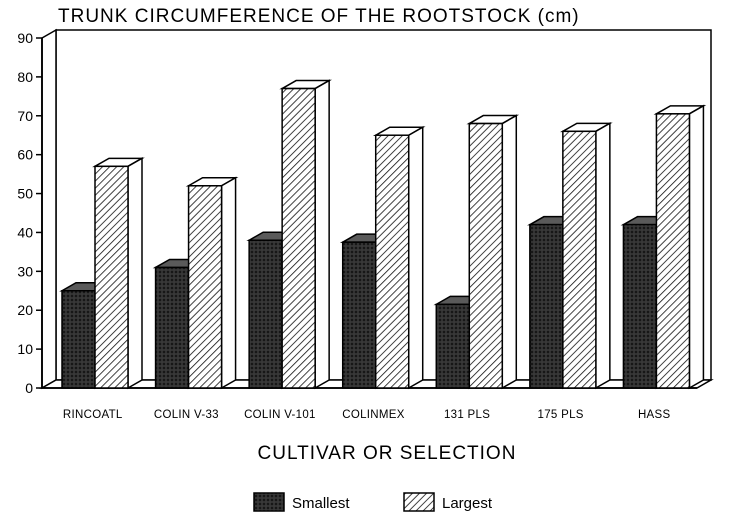 This screenshot has height=519, width=743. I want to click on x-category-label: 175 PLS, so click(561, 415).